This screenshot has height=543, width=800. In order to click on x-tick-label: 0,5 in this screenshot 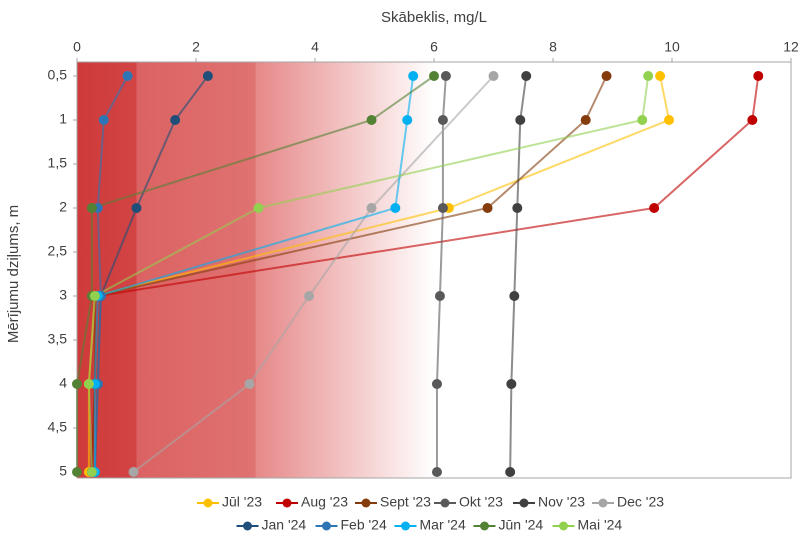, I will do `click(58, 75)`.